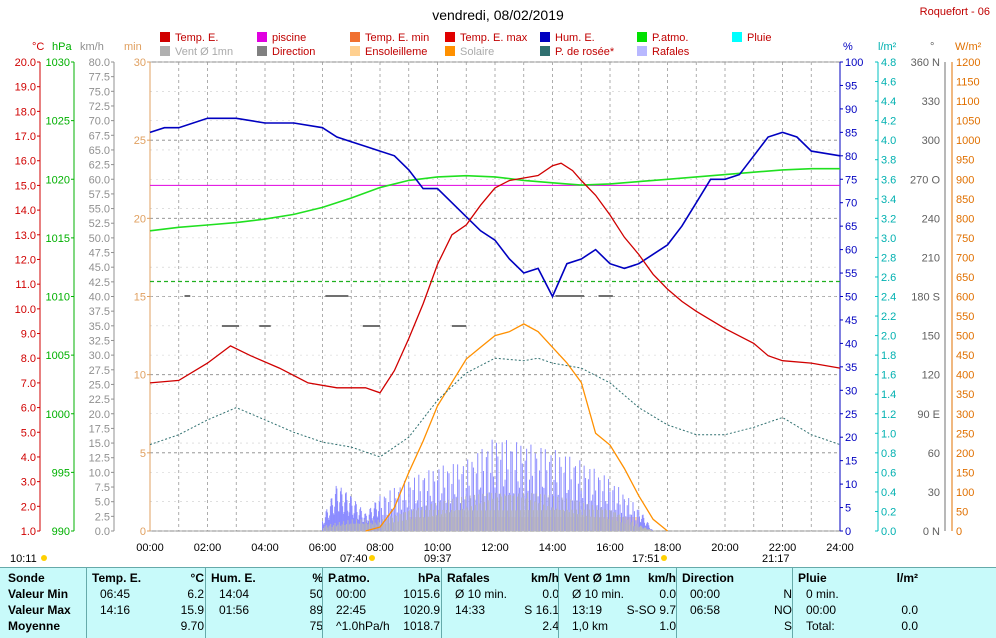 The image size is (996, 638). Describe the element at coordinates (25, 285) in the screenshot. I see `temp-axis-tick-label: 11.0` at that location.